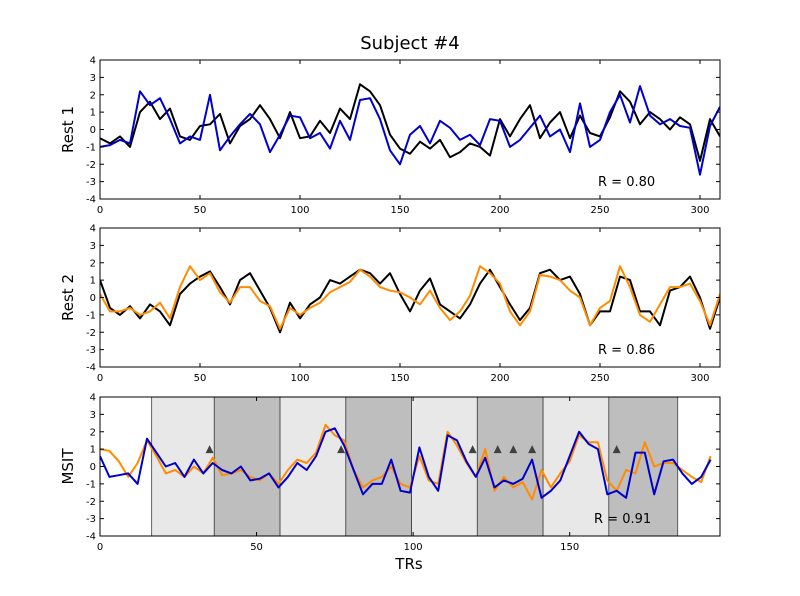 The image size is (800, 596). What do you see at coordinates (626, 182) in the screenshot?
I see `correlation-annotation: R = 0.80` at bounding box center [626, 182].